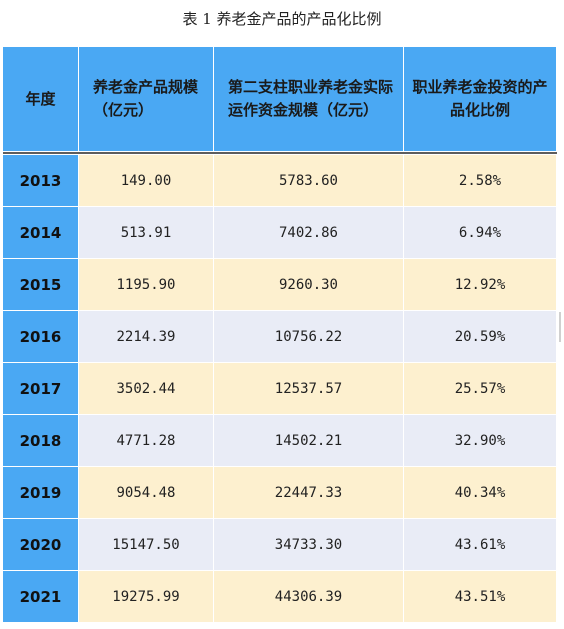 This screenshot has width=564, height=629. I want to click on table-row: 2019 9054.48 22447.33 40.34%, so click(279, 492).